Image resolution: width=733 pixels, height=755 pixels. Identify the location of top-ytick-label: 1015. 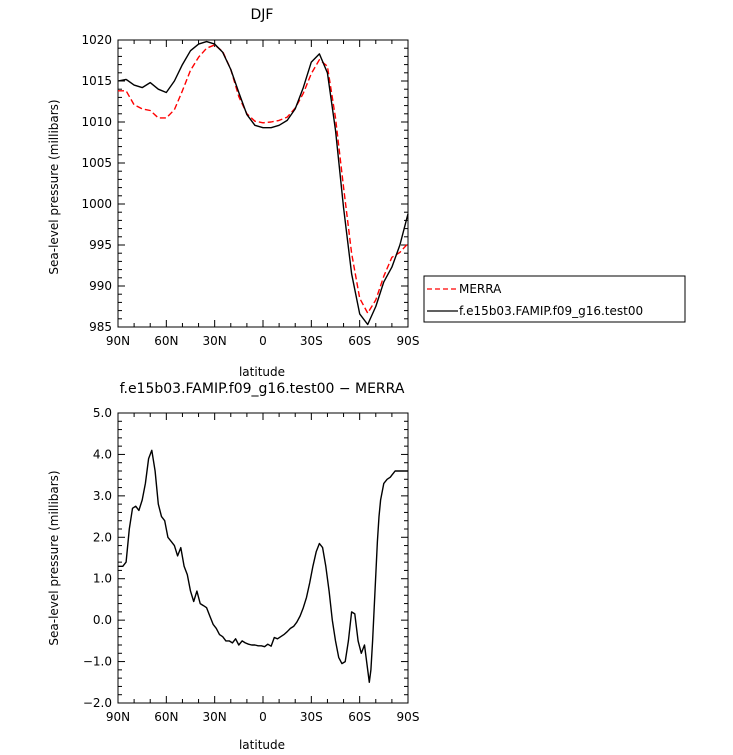
(96, 81).